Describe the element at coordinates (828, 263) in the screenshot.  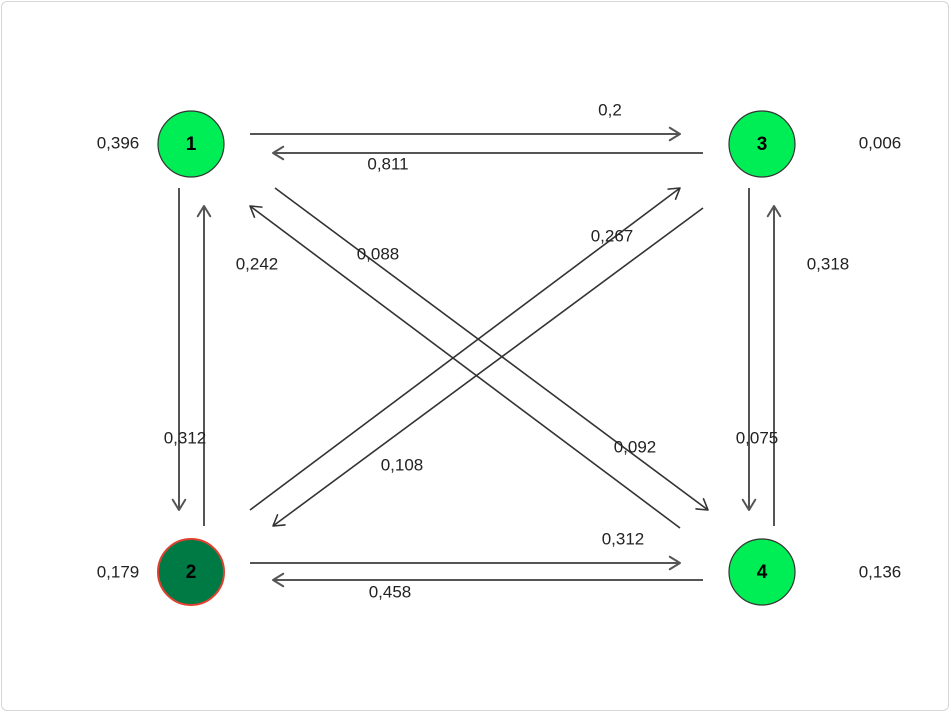
I see `edge-4-to-3-weight: 0,318` at that location.